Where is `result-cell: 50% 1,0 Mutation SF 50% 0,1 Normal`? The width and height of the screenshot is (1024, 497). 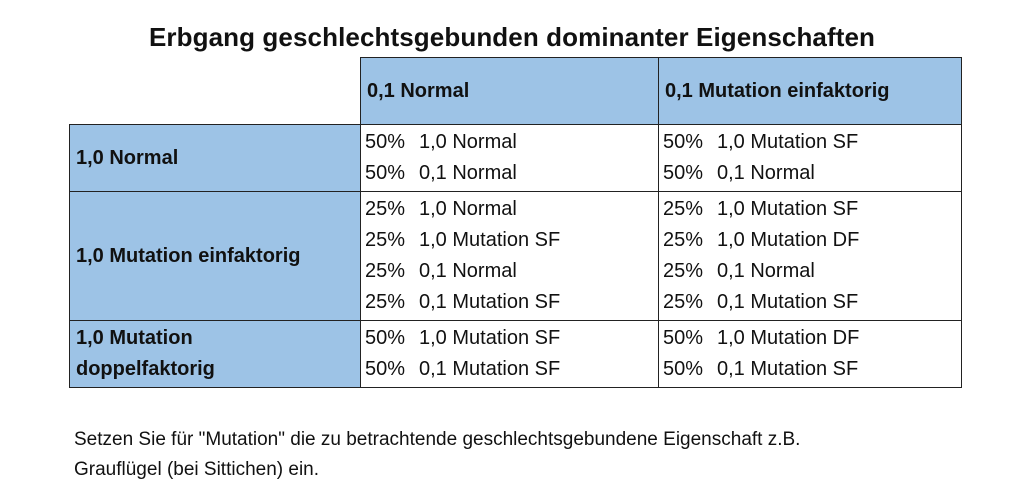 result-cell: 50% 1,0 Mutation SF 50% 0,1 Normal is located at coordinates (810, 158).